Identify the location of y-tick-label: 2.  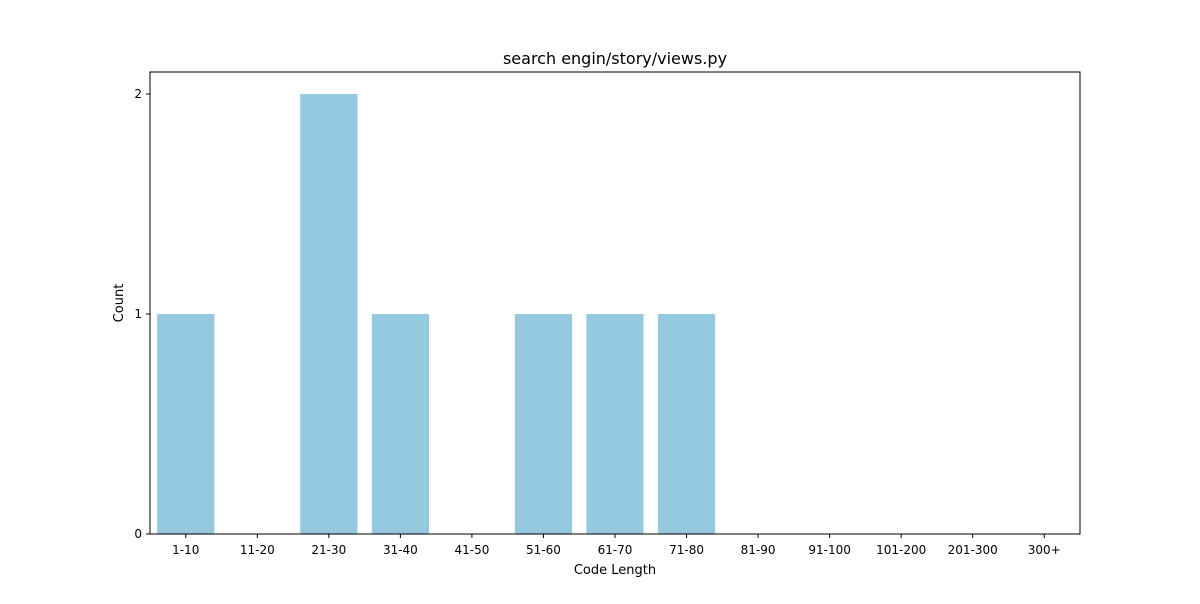
(138, 94).